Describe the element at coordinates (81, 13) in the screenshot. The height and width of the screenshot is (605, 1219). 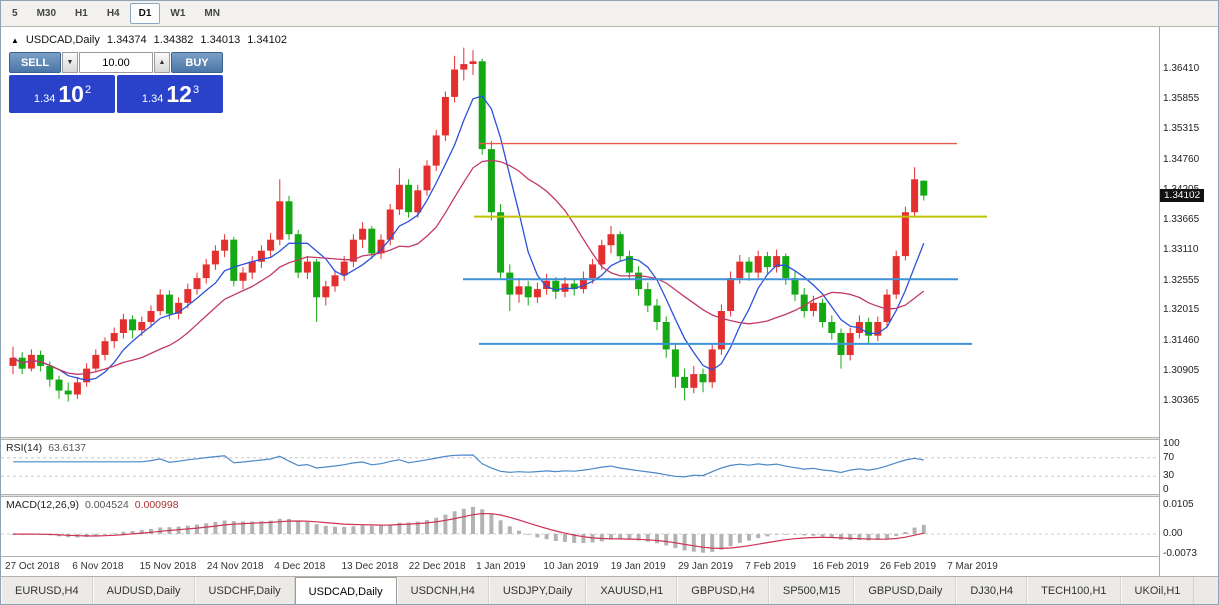
I see `timeframe-button-H1: H1` at that location.